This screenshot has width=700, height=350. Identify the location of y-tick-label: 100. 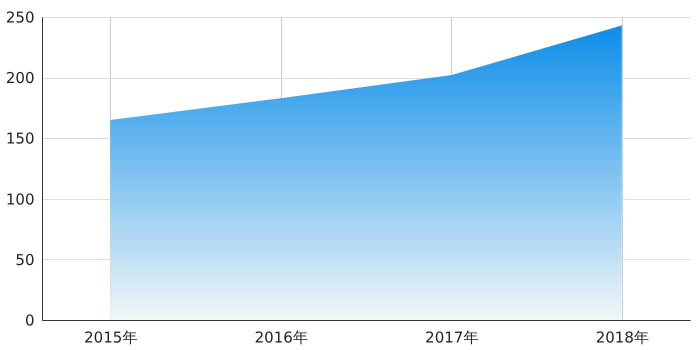
(20, 199).